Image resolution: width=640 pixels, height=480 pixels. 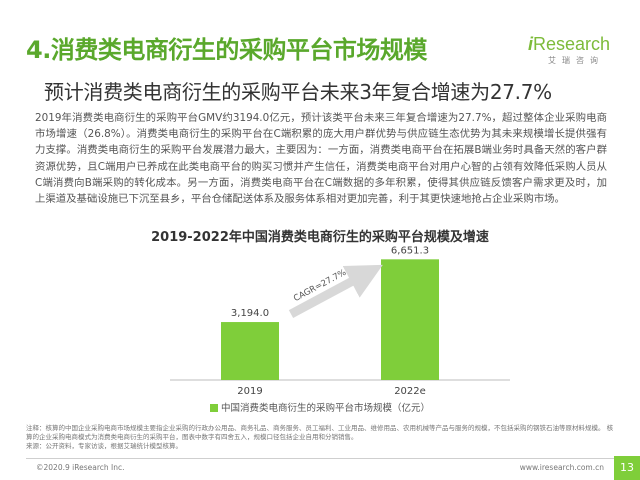 What do you see at coordinates (335, 291) in the screenshot?
I see `cagr-arrow` at bounding box center [335, 291].